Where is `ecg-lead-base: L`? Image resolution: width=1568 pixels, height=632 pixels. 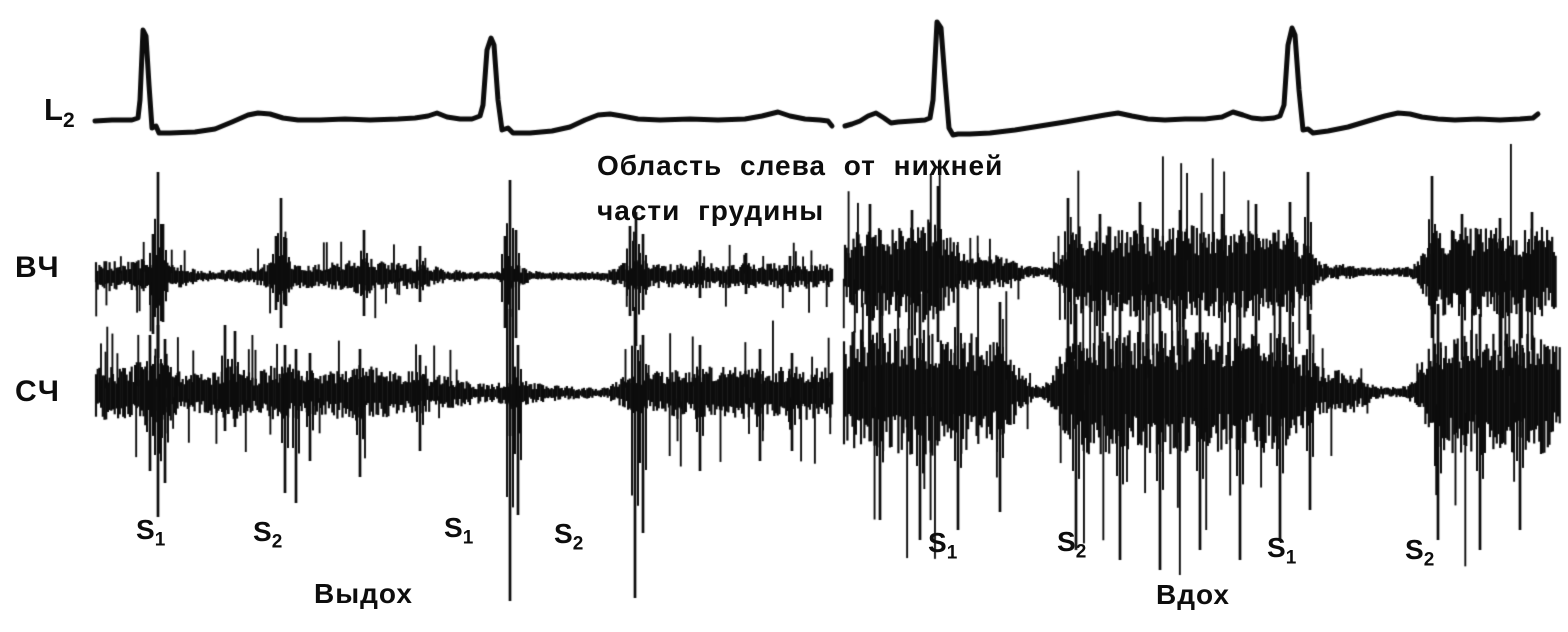 ecg-lead-base: L is located at coordinates (53, 109).